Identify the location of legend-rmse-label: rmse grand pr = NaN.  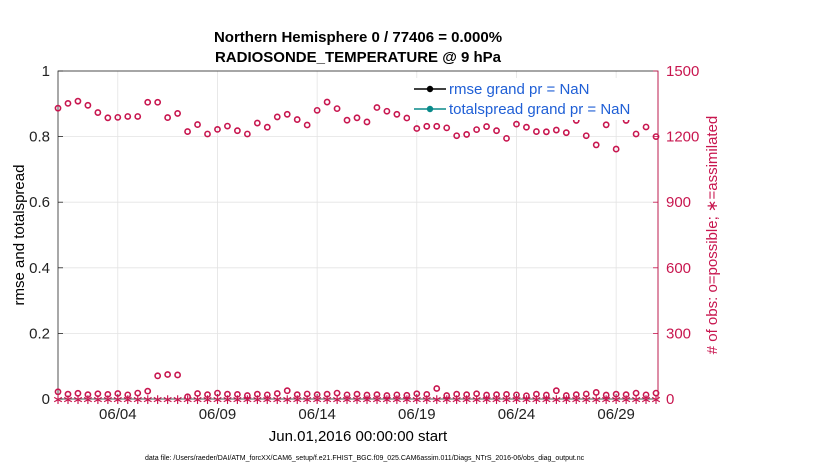
(519, 89).